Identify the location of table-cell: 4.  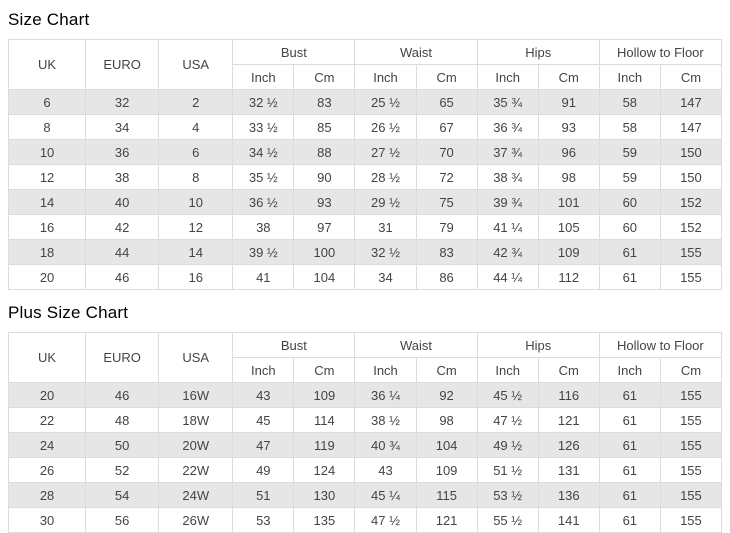
(196, 127).